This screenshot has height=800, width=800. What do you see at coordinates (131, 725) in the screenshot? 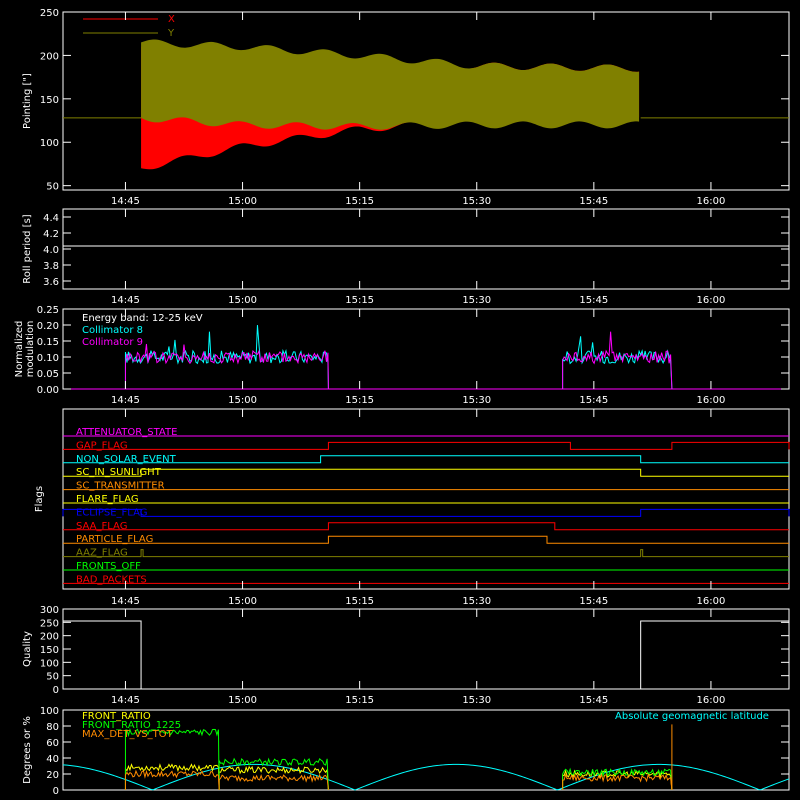
I see `legend-front-ratio-1225: FRONT_RATIO_1225` at bounding box center [131, 725].